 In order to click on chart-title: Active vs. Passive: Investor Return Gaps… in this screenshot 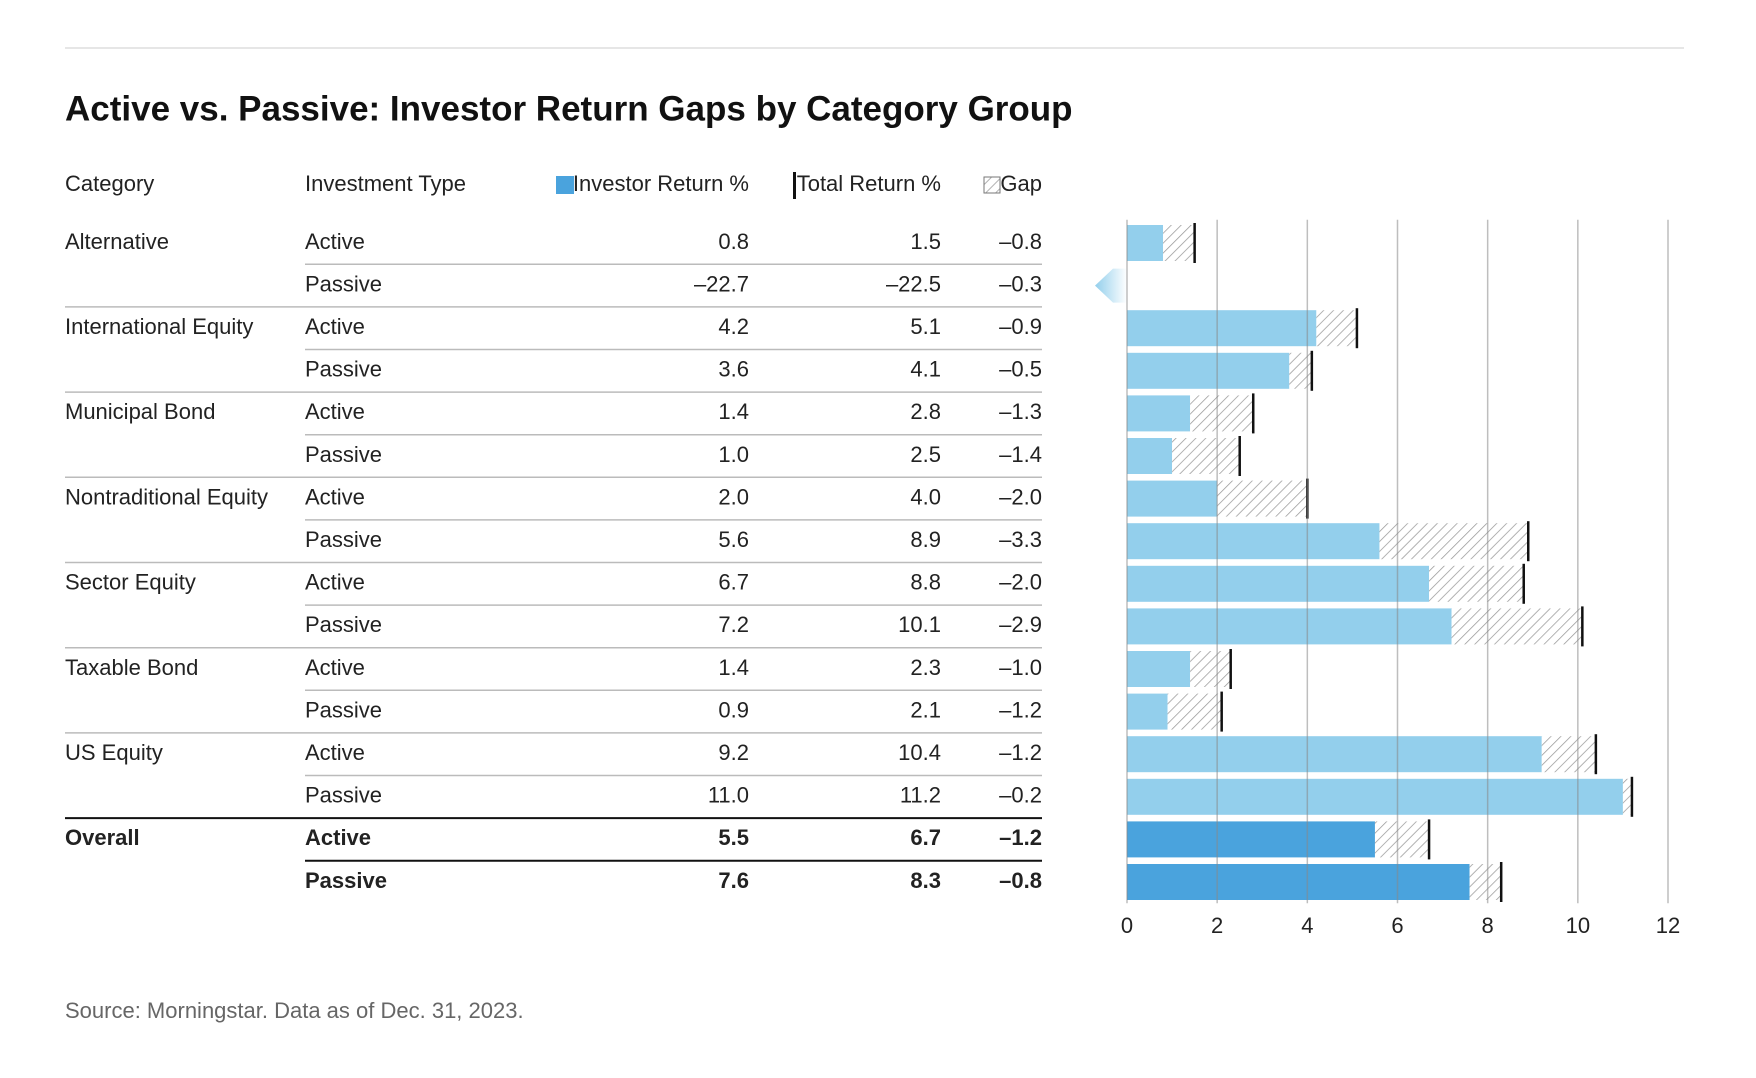, I will do `click(569, 108)`.